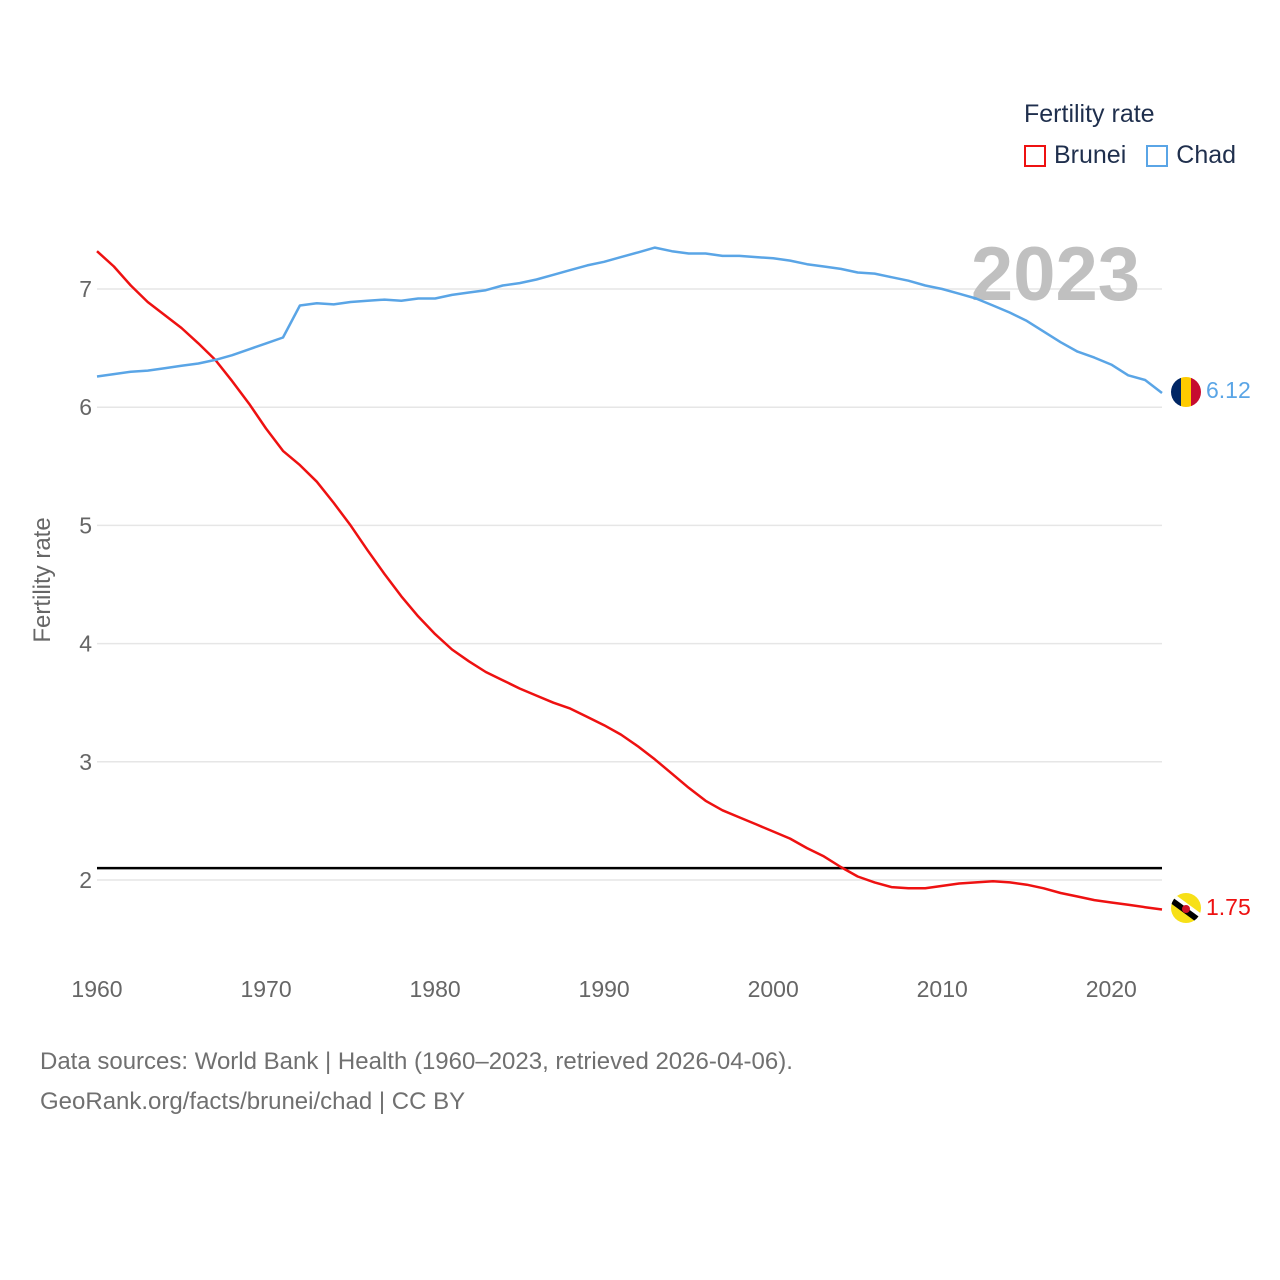  Describe the element at coordinates (1089, 114) in the screenshot. I see `legend-title: Fertility rate` at that location.